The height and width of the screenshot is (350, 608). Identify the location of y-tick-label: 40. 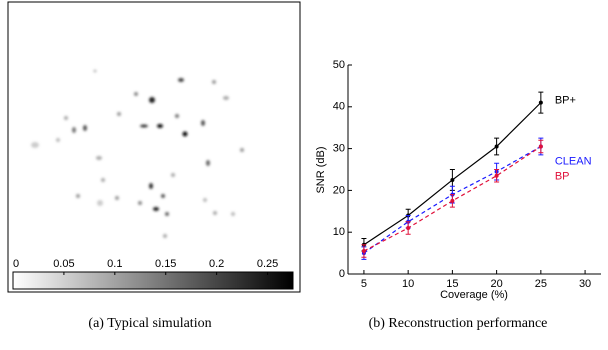
(339, 107).